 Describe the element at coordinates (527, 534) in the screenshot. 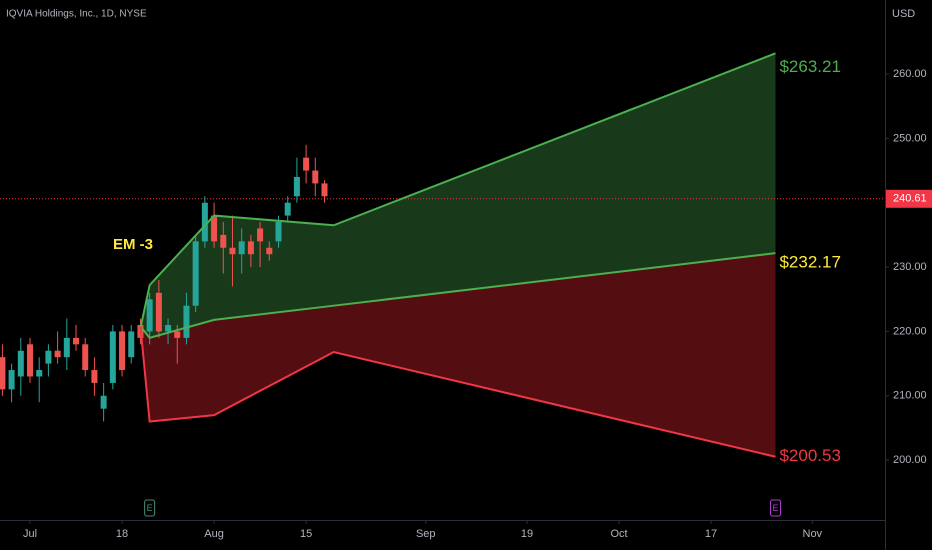

I see `x-tick-label: 19` at that location.